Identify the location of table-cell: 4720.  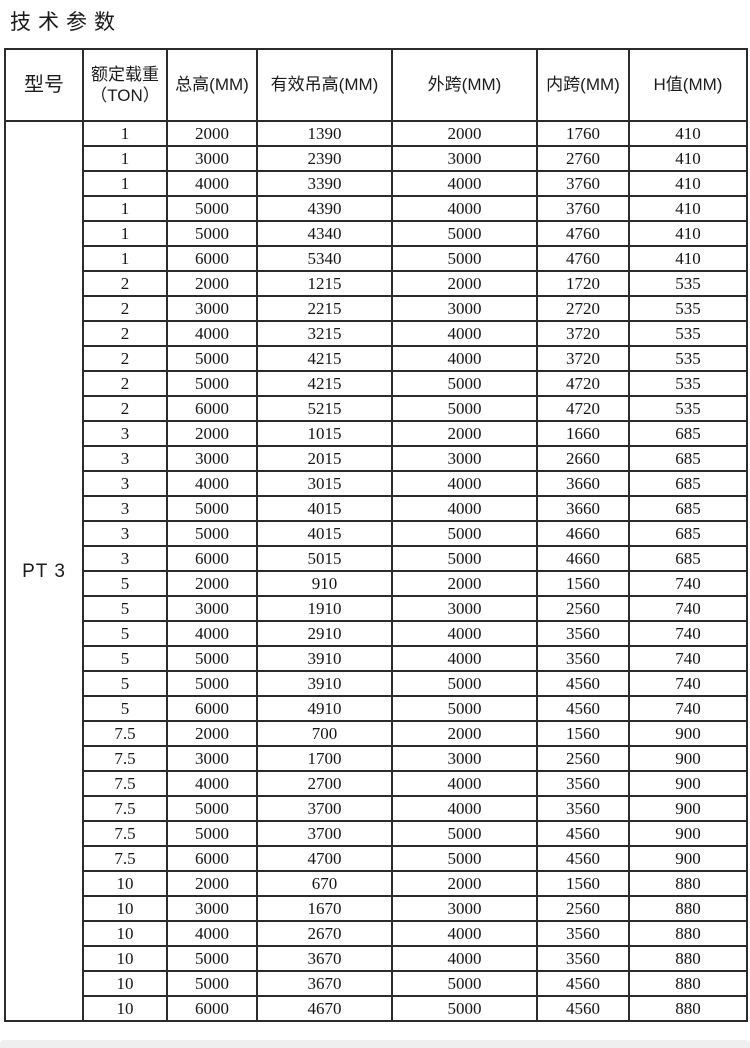
(583, 408).